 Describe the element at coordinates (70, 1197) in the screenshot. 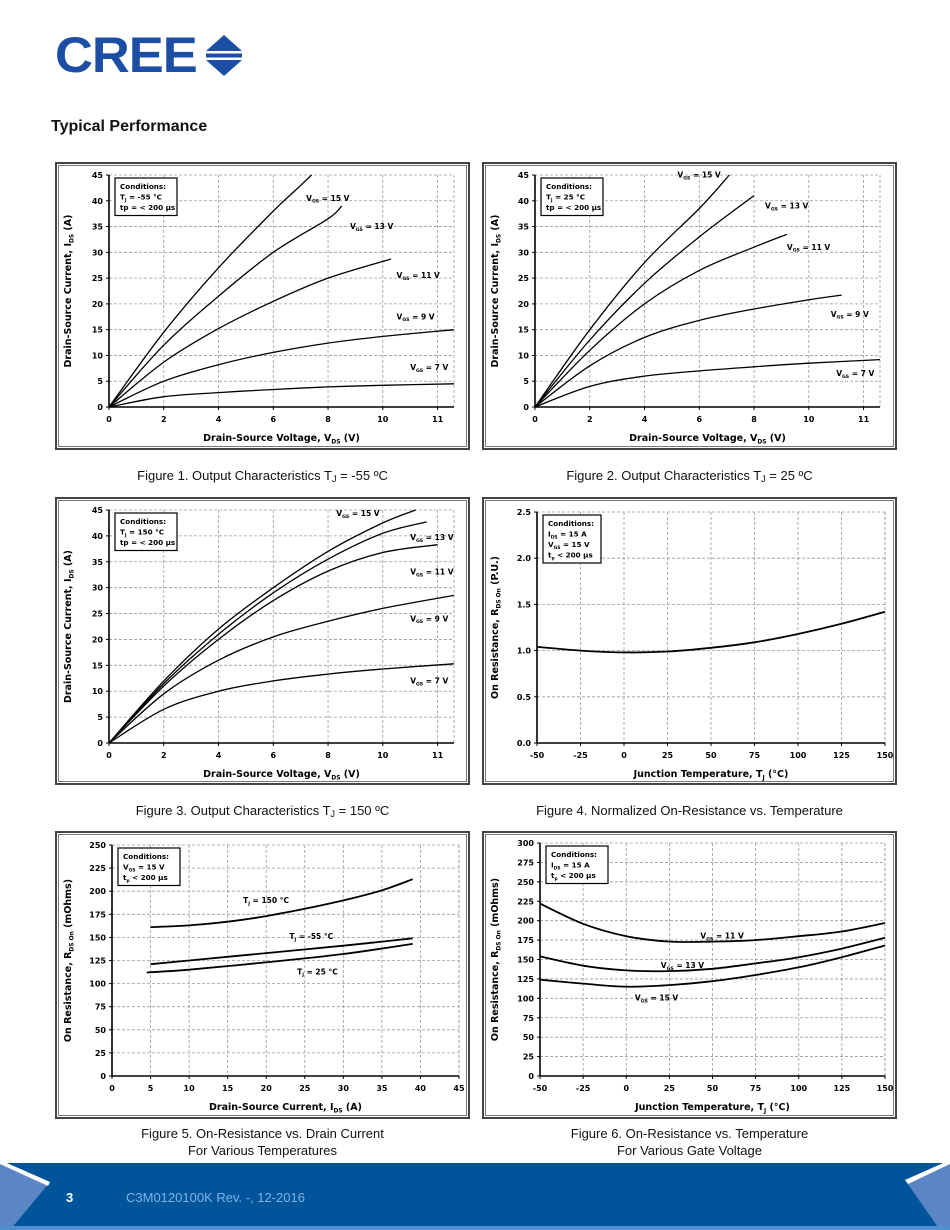

I see `page-number: 3` at that location.